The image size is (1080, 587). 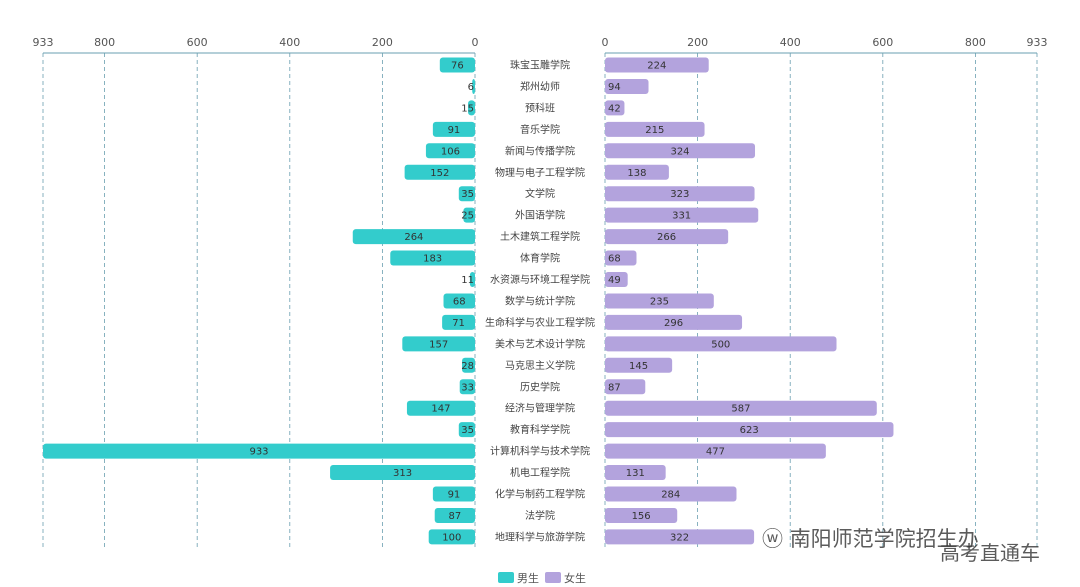 I want to click on category-label: 数学与统计学院, so click(x=540, y=300).